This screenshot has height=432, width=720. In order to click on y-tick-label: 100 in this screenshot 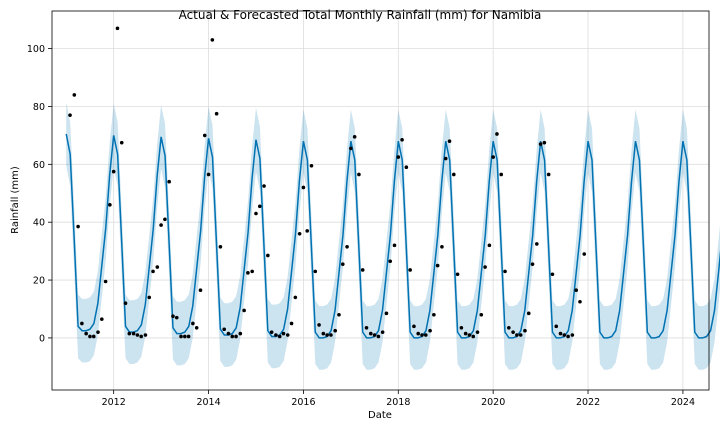, I will do `click(36, 49)`.